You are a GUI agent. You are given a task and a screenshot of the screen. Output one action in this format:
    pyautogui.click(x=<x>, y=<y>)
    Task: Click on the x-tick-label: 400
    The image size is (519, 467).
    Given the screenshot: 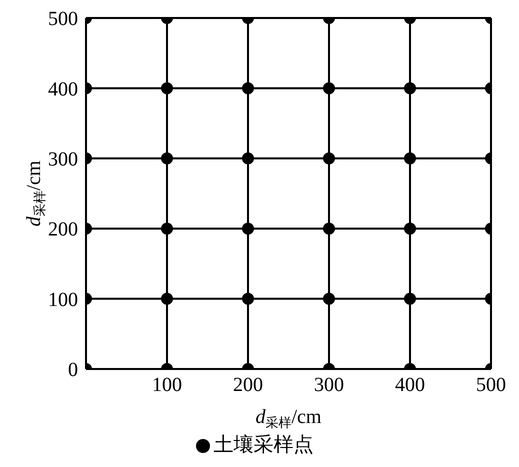 What is the action you would take?
    pyautogui.click(x=410, y=385)
    